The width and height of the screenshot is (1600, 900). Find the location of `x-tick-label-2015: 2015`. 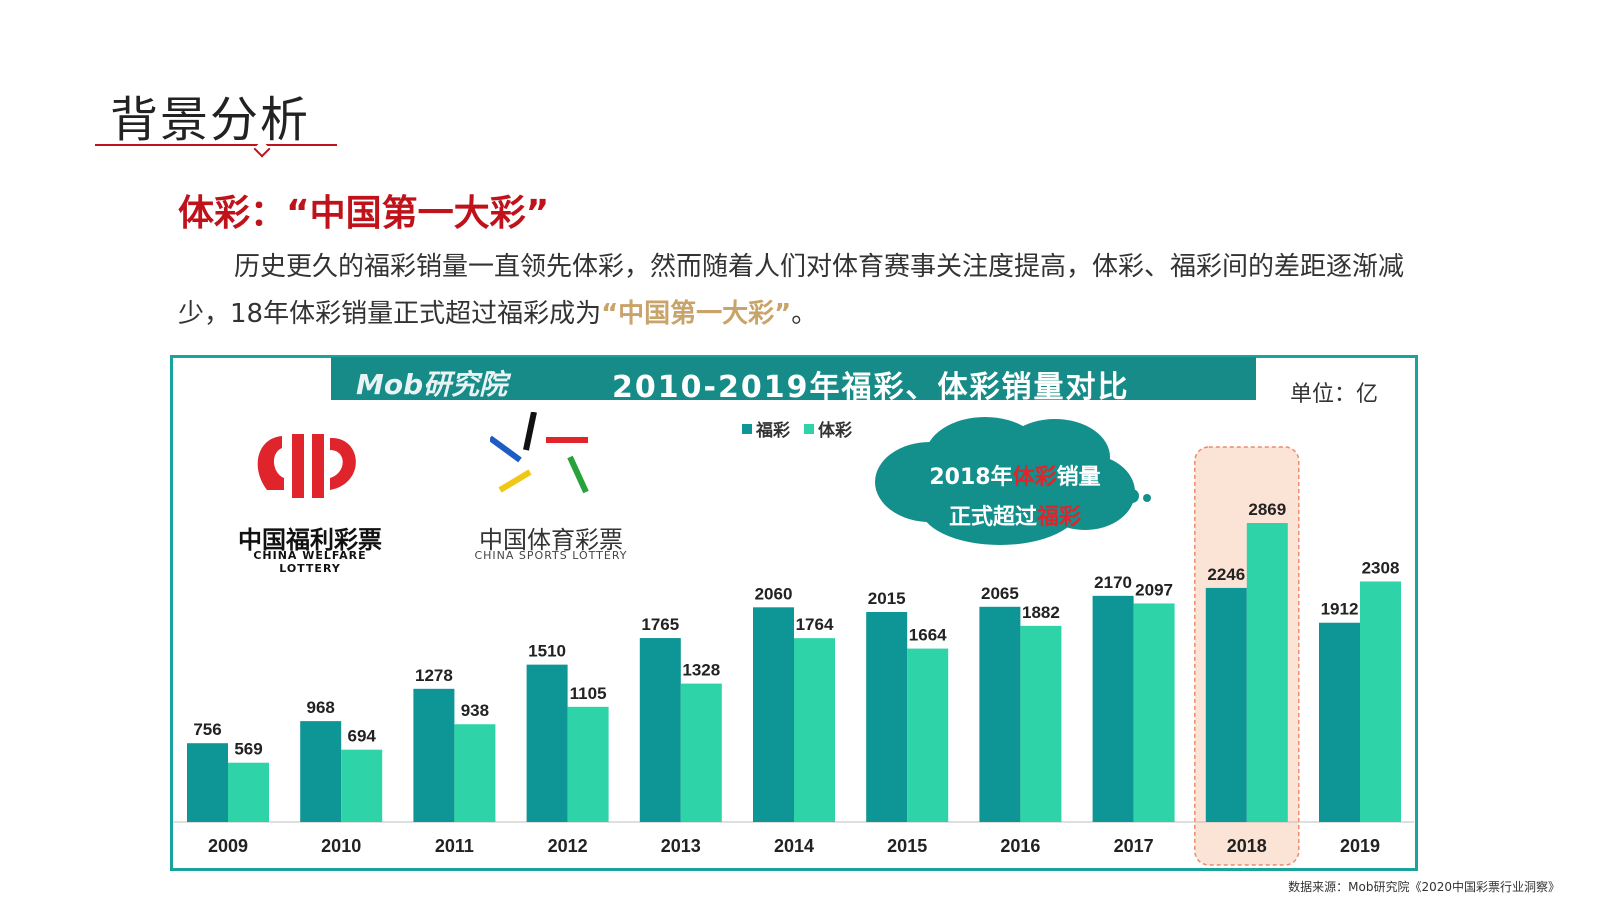

x-tick-label-2015: 2015 is located at coordinates (907, 846).